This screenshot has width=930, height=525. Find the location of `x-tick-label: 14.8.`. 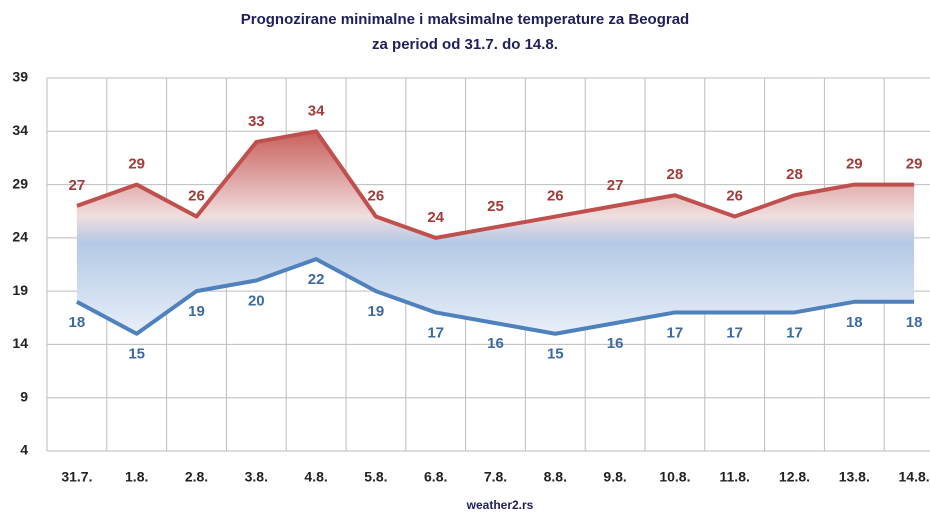

x-tick-label: 14.8. is located at coordinates (914, 477).